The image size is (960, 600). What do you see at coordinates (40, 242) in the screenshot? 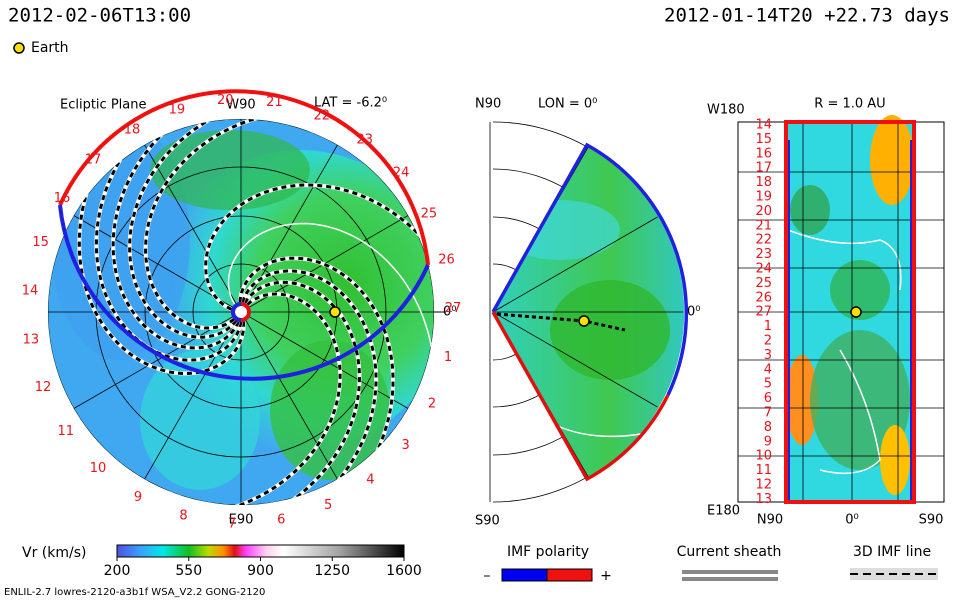
I see `rim-label: 15` at bounding box center [40, 242].